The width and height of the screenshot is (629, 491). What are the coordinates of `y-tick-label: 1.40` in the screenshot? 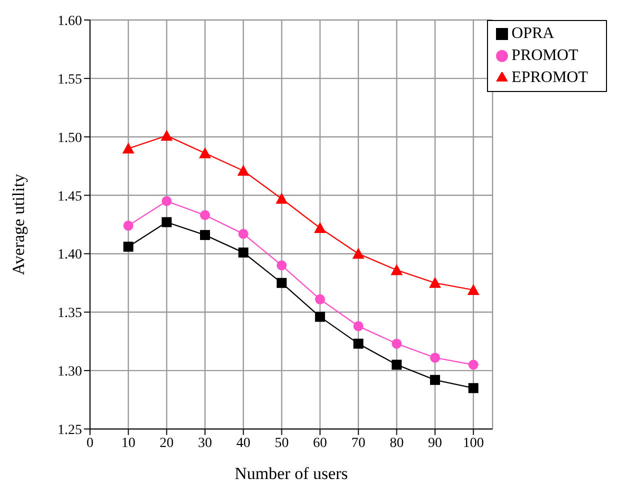 It's located at (70, 255).